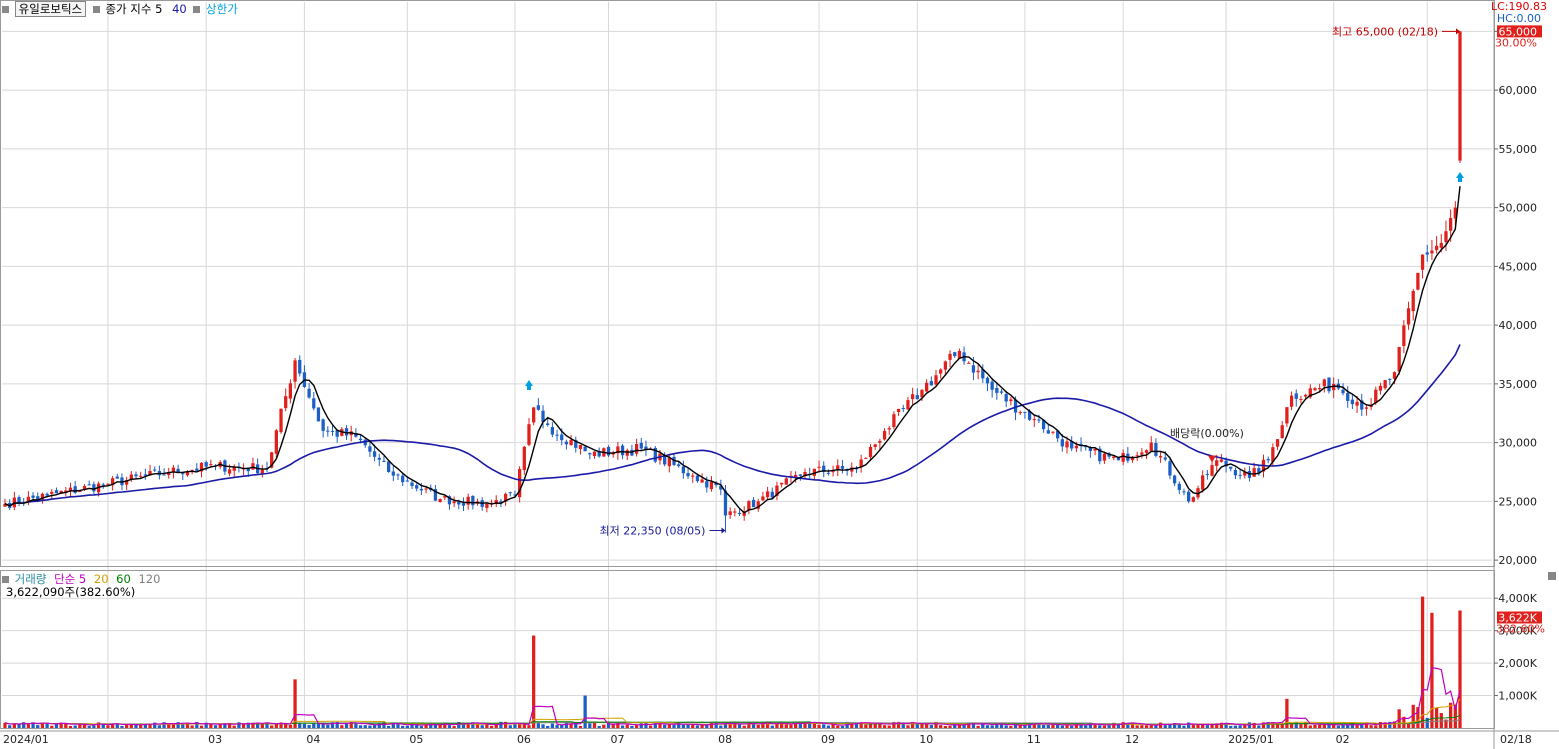 Image resolution: width=1559 pixels, height=749 pixels. What do you see at coordinates (50, 9) in the screenshot?
I see `stock-name: 유일로보틱스` at bounding box center [50, 9].